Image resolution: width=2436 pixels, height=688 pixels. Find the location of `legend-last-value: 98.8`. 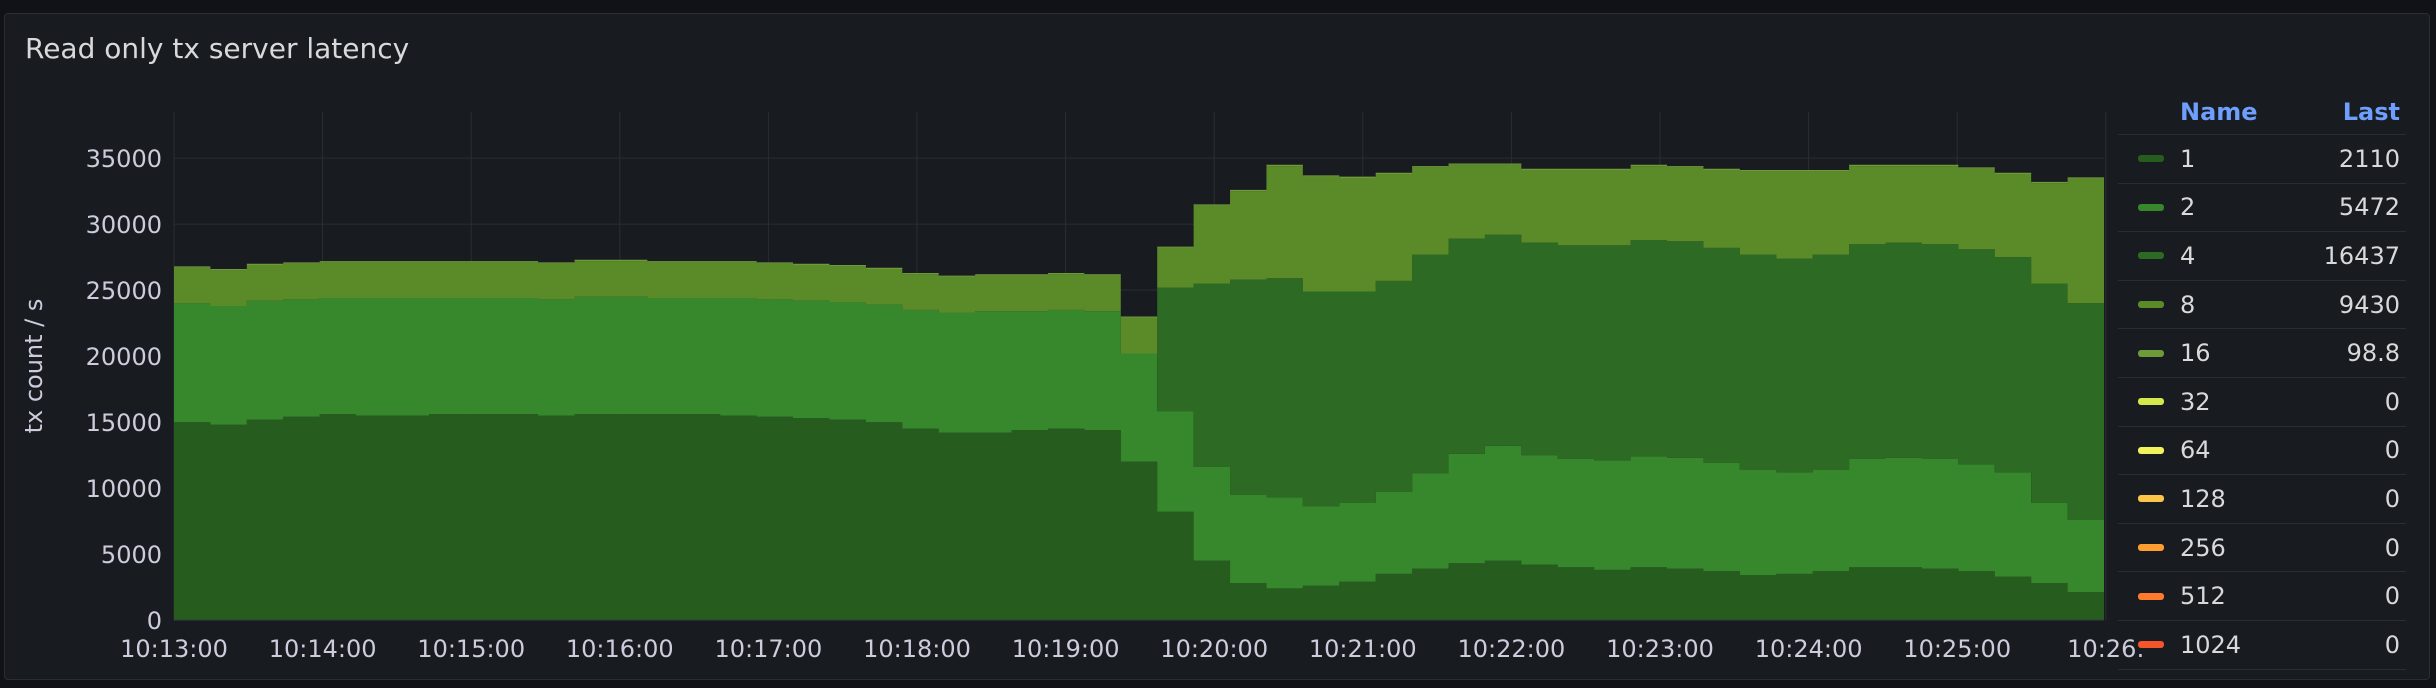

legend-last-value: 98.8 is located at coordinates (2373, 353).